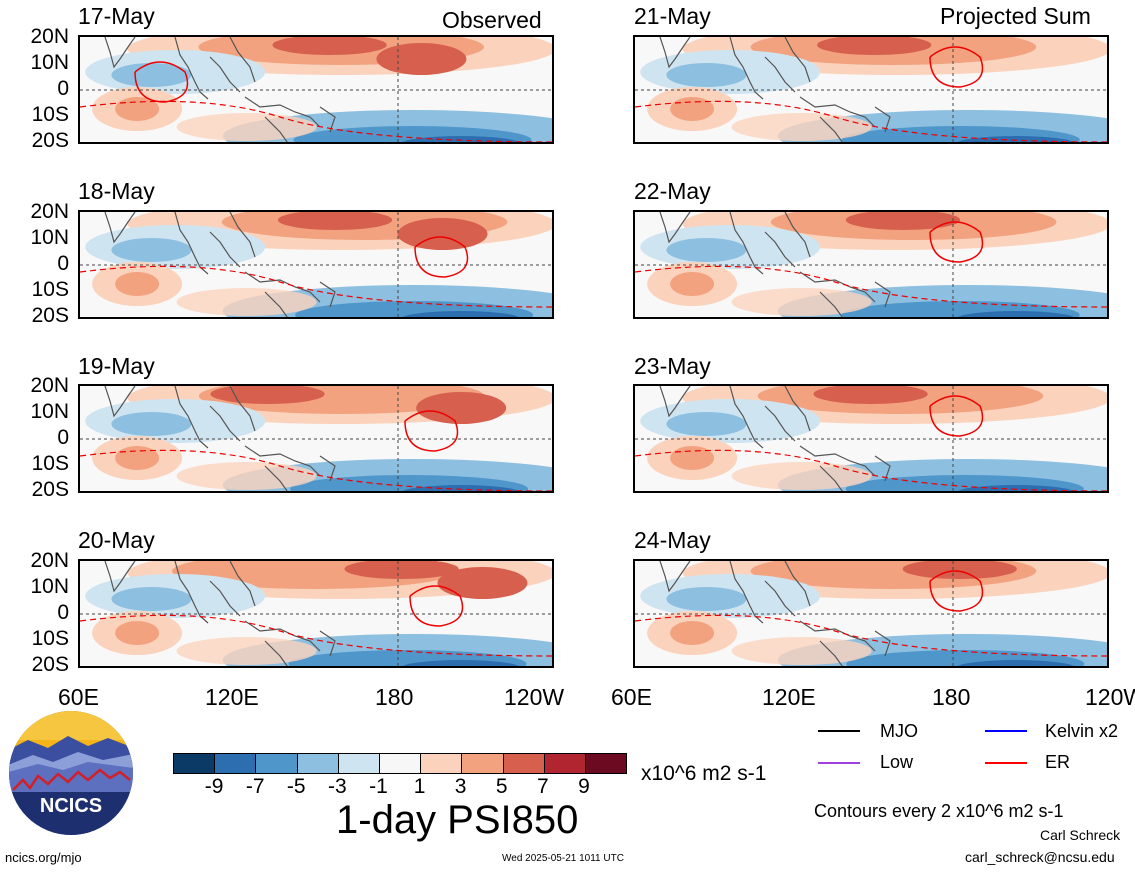  What do you see at coordinates (501, 786) in the screenshot?
I see `colorbar-tick-label: 5` at bounding box center [501, 786].